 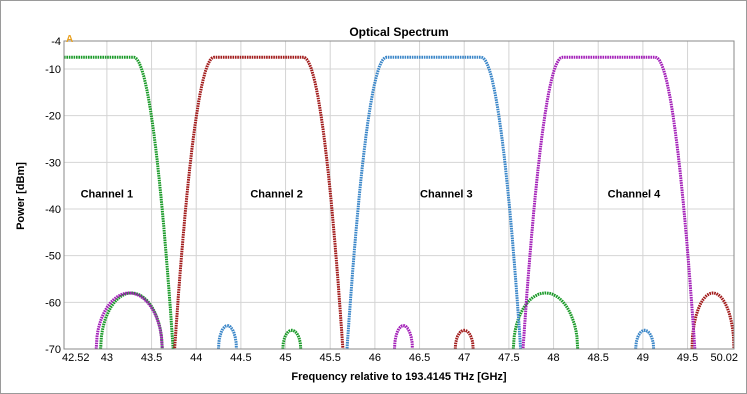 What do you see at coordinates (53, 303) in the screenshot?
I see `y-tick-label: -60` at bounding box center [53, 303].